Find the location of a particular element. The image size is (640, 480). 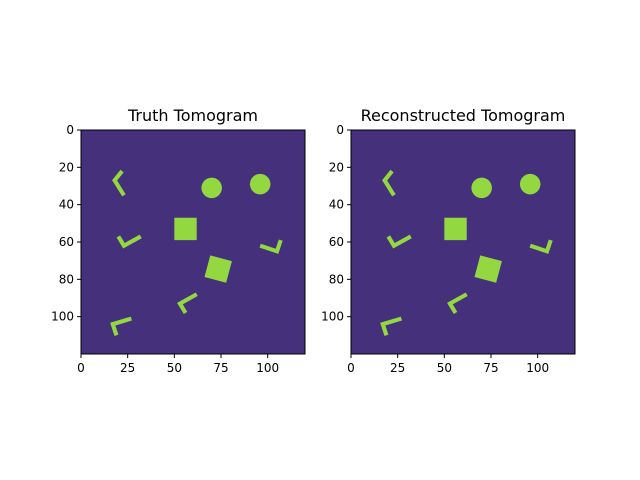

chart-title: Truth Tomogram is located at coordinates (192, 115).